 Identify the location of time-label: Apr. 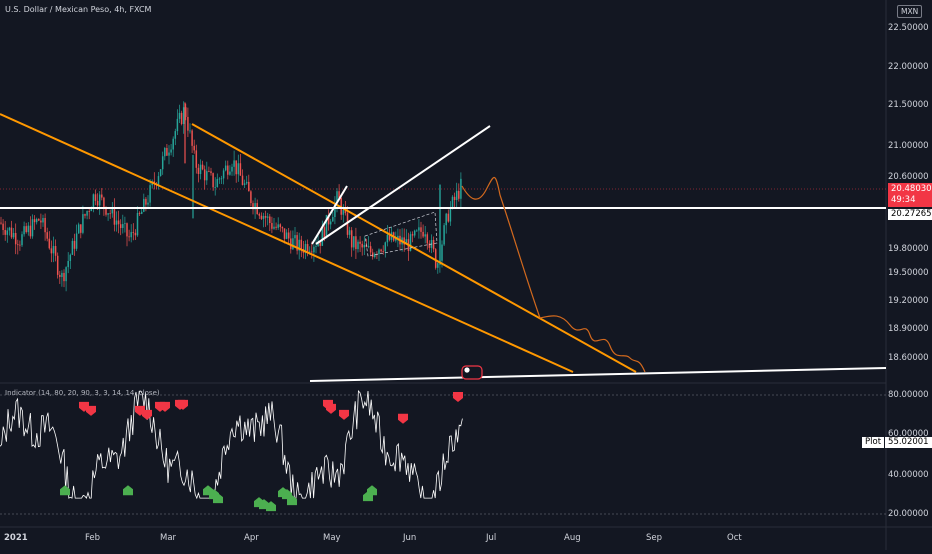
(251, 538).